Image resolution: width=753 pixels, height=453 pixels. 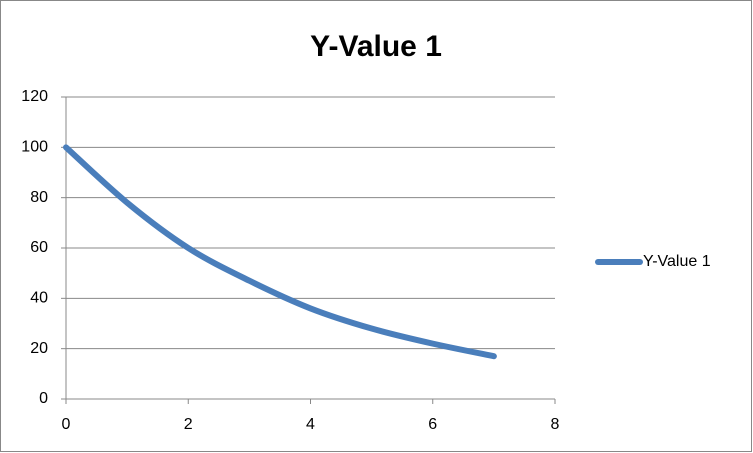 I want to click on y-tick-label: 100, so click(x=34, y=147).